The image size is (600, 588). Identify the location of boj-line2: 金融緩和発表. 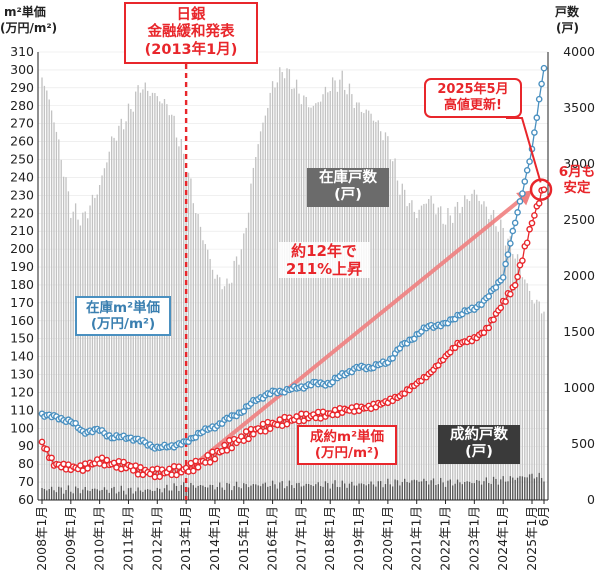
(191, 32).